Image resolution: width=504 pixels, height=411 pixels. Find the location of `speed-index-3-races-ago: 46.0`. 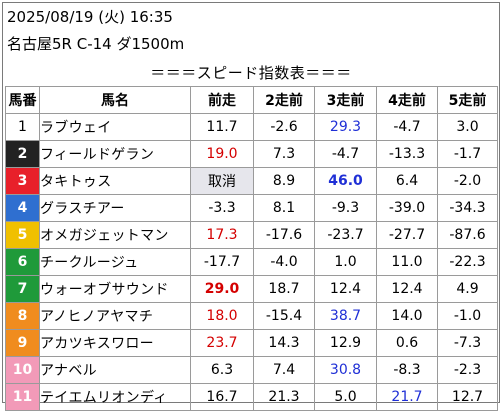

speed-index-3-races-ago: 46.0 is located at coordinates (345, 181).